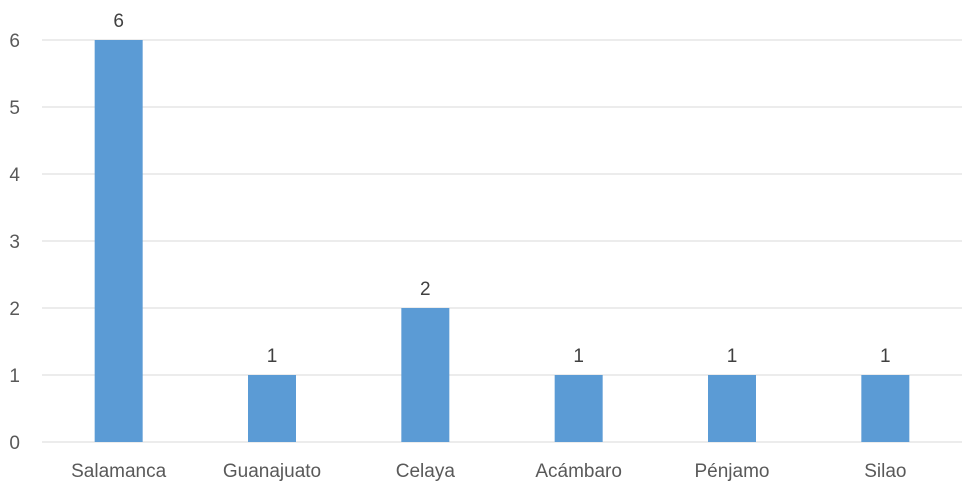 Image resolution: width=968 pixels, height=485 pixels. I want to click on data-label-4: 1, so click(732, 356).